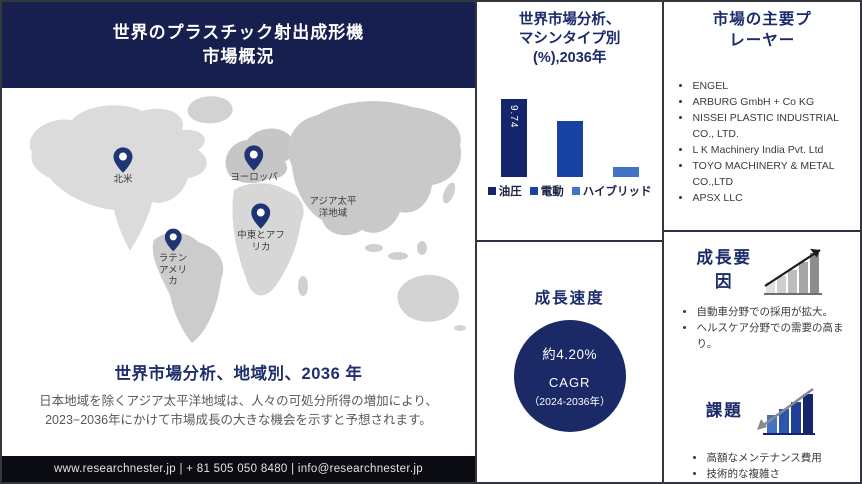 Image resolution: width=862 pixels, height=484 pixels. Describe the element at coordinates (724, 270) in the screenshot. I see `growth-factors-heading: 成長要 因` at that location.